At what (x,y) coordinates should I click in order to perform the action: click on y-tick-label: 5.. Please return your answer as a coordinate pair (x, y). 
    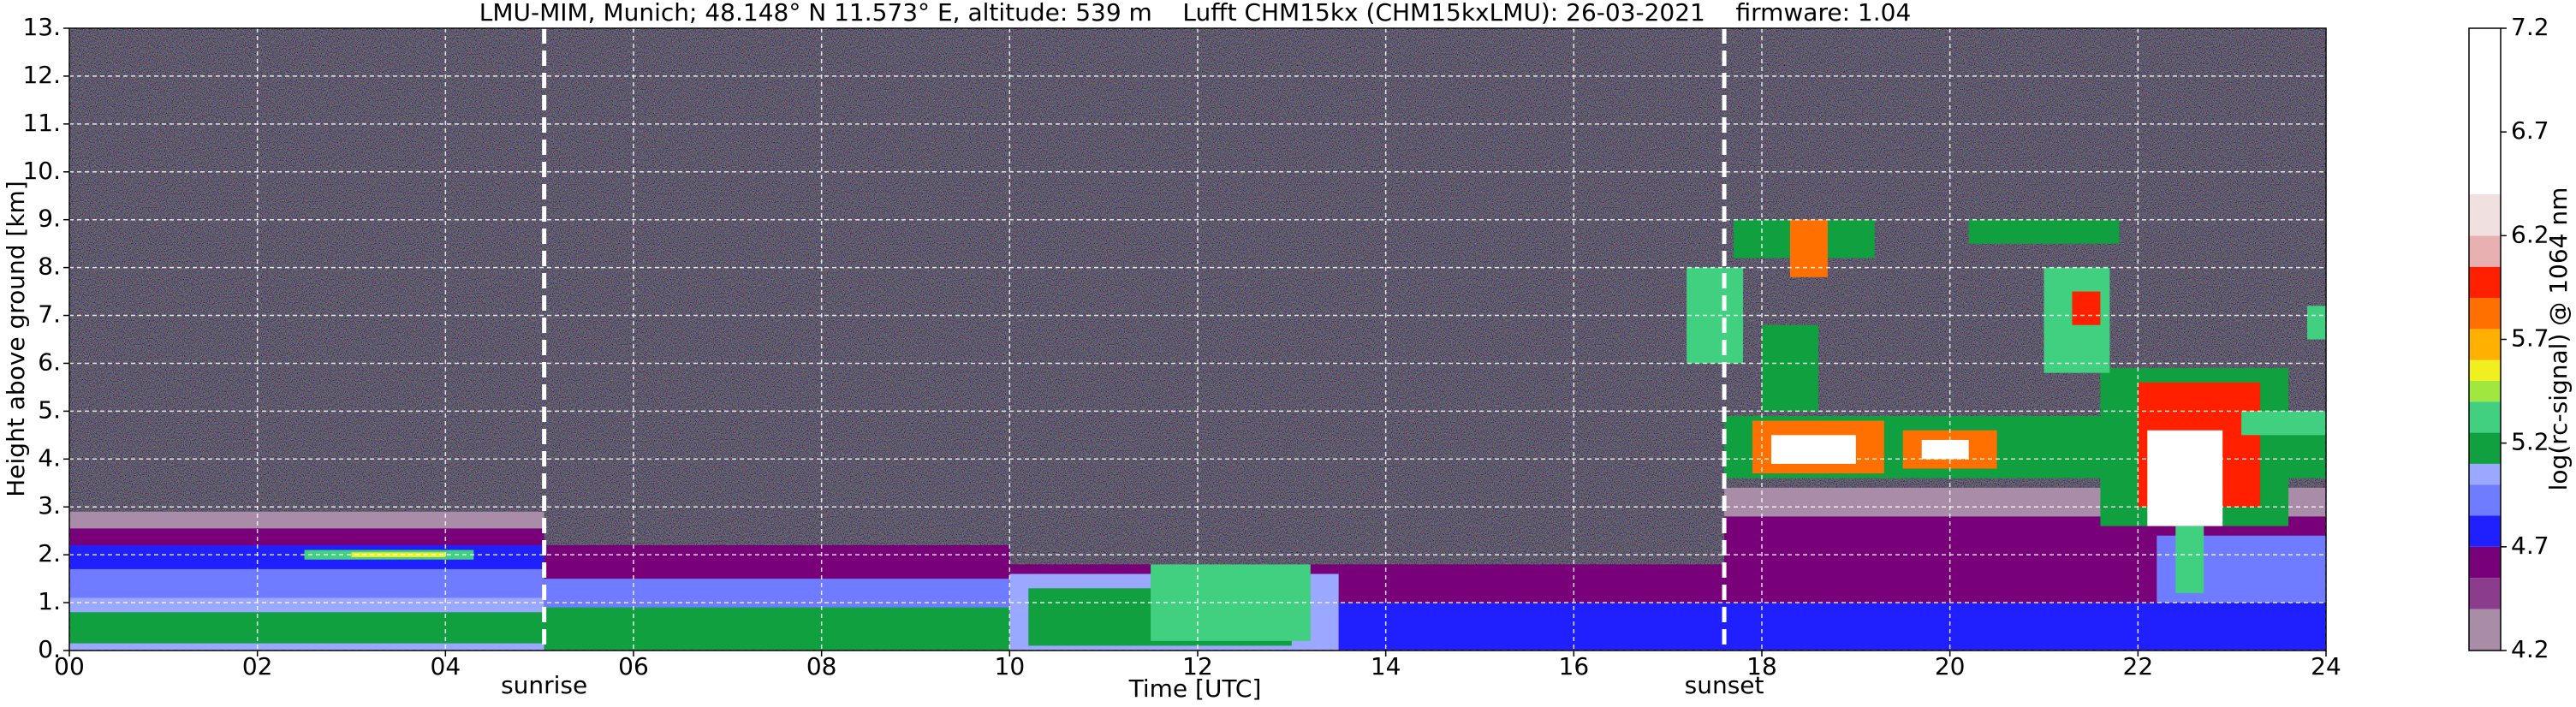
    Looking at the image, I should click on (49, 409).